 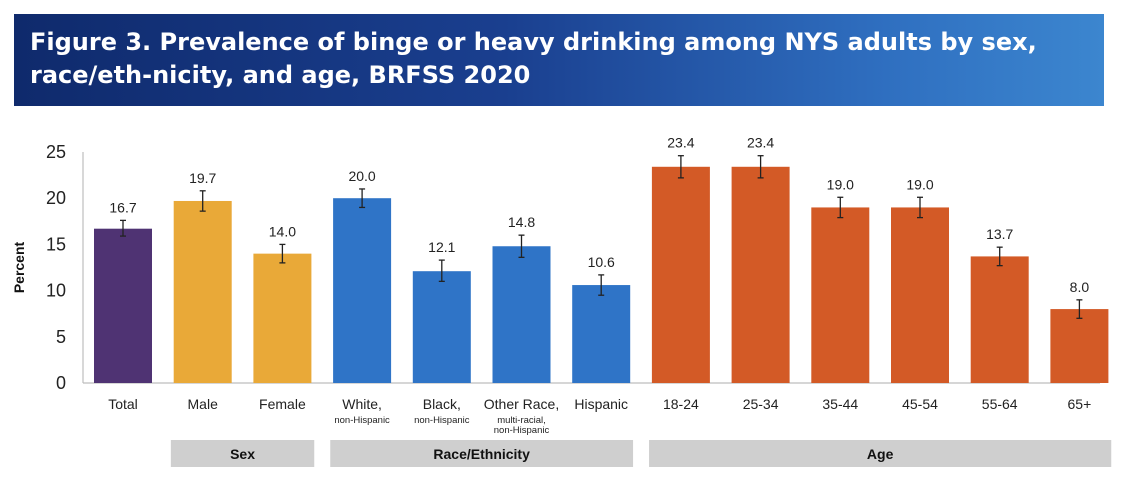 I want to click on y-tick-label: 10, so click(x=56, y=291).